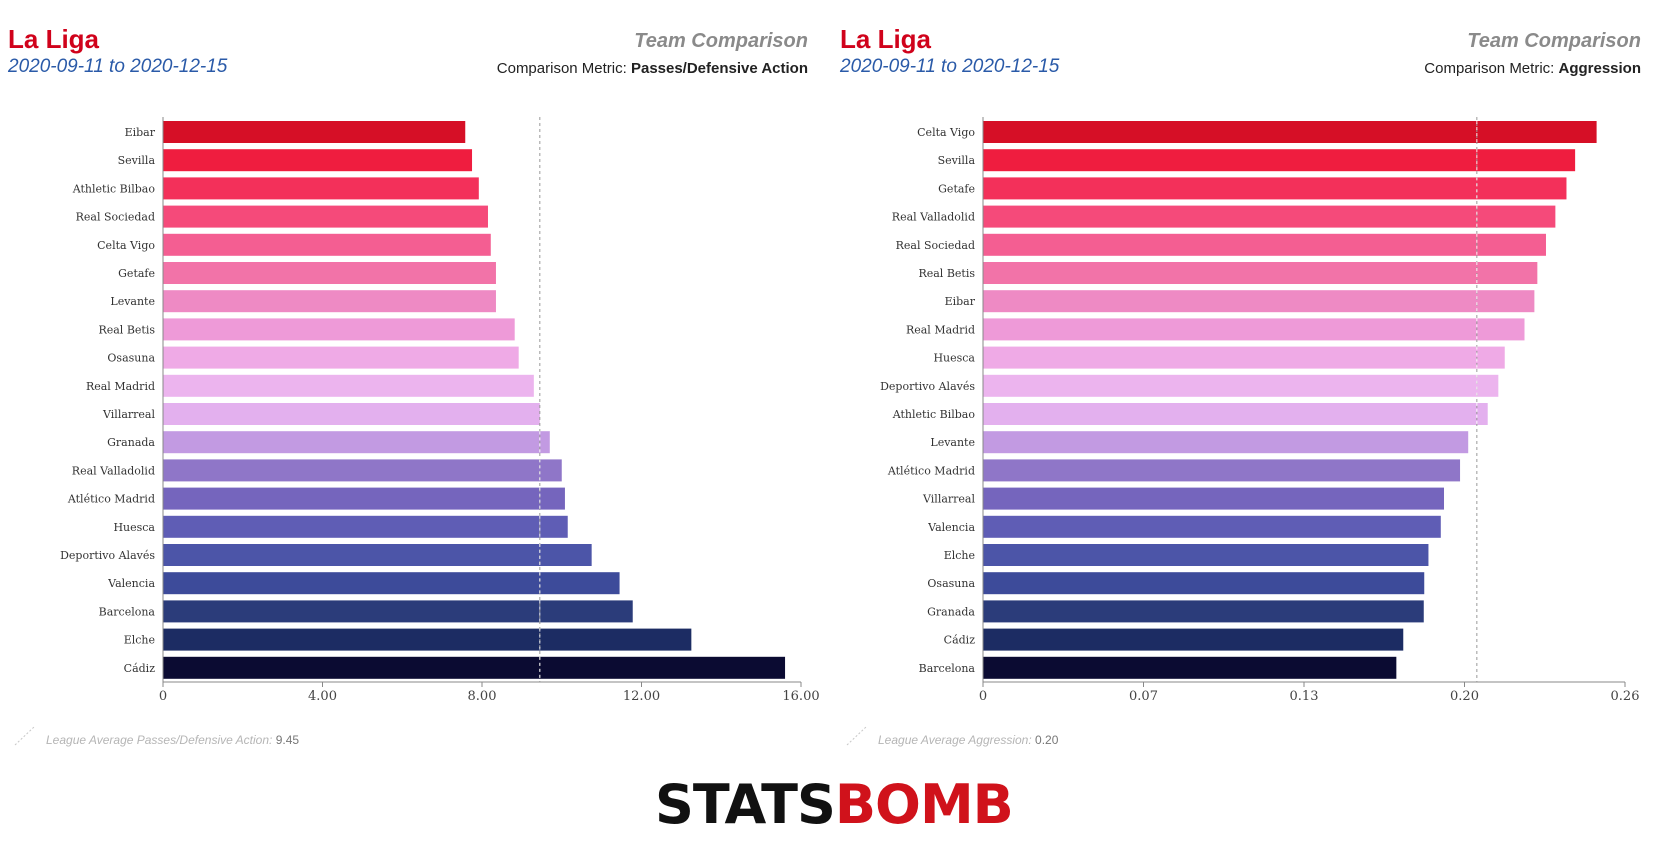 This screenshot has height=864, width=1665. Describe the element at coordinates (1304, 694) in the screenshot. I see `x-tick-label: 0.13` at that location.